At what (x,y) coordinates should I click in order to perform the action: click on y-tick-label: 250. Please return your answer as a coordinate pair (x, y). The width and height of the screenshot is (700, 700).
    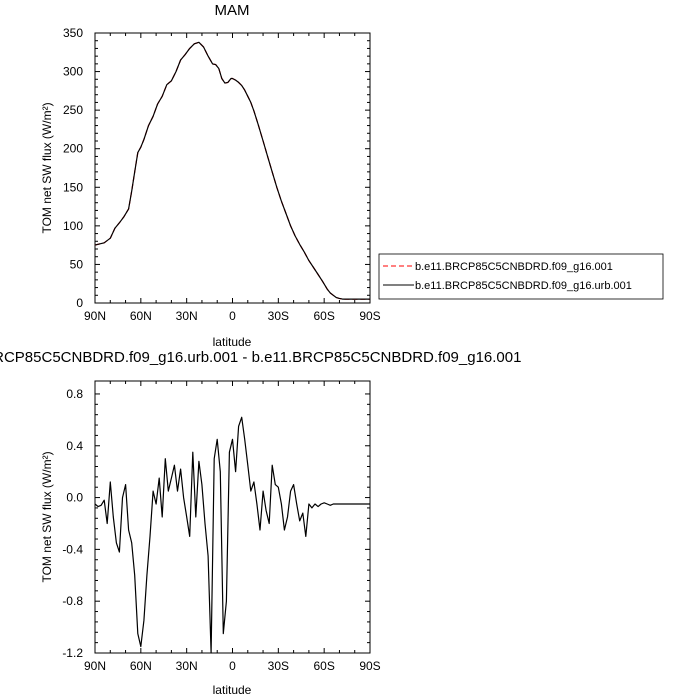
    Looking at the image, I should click on (73, 110).